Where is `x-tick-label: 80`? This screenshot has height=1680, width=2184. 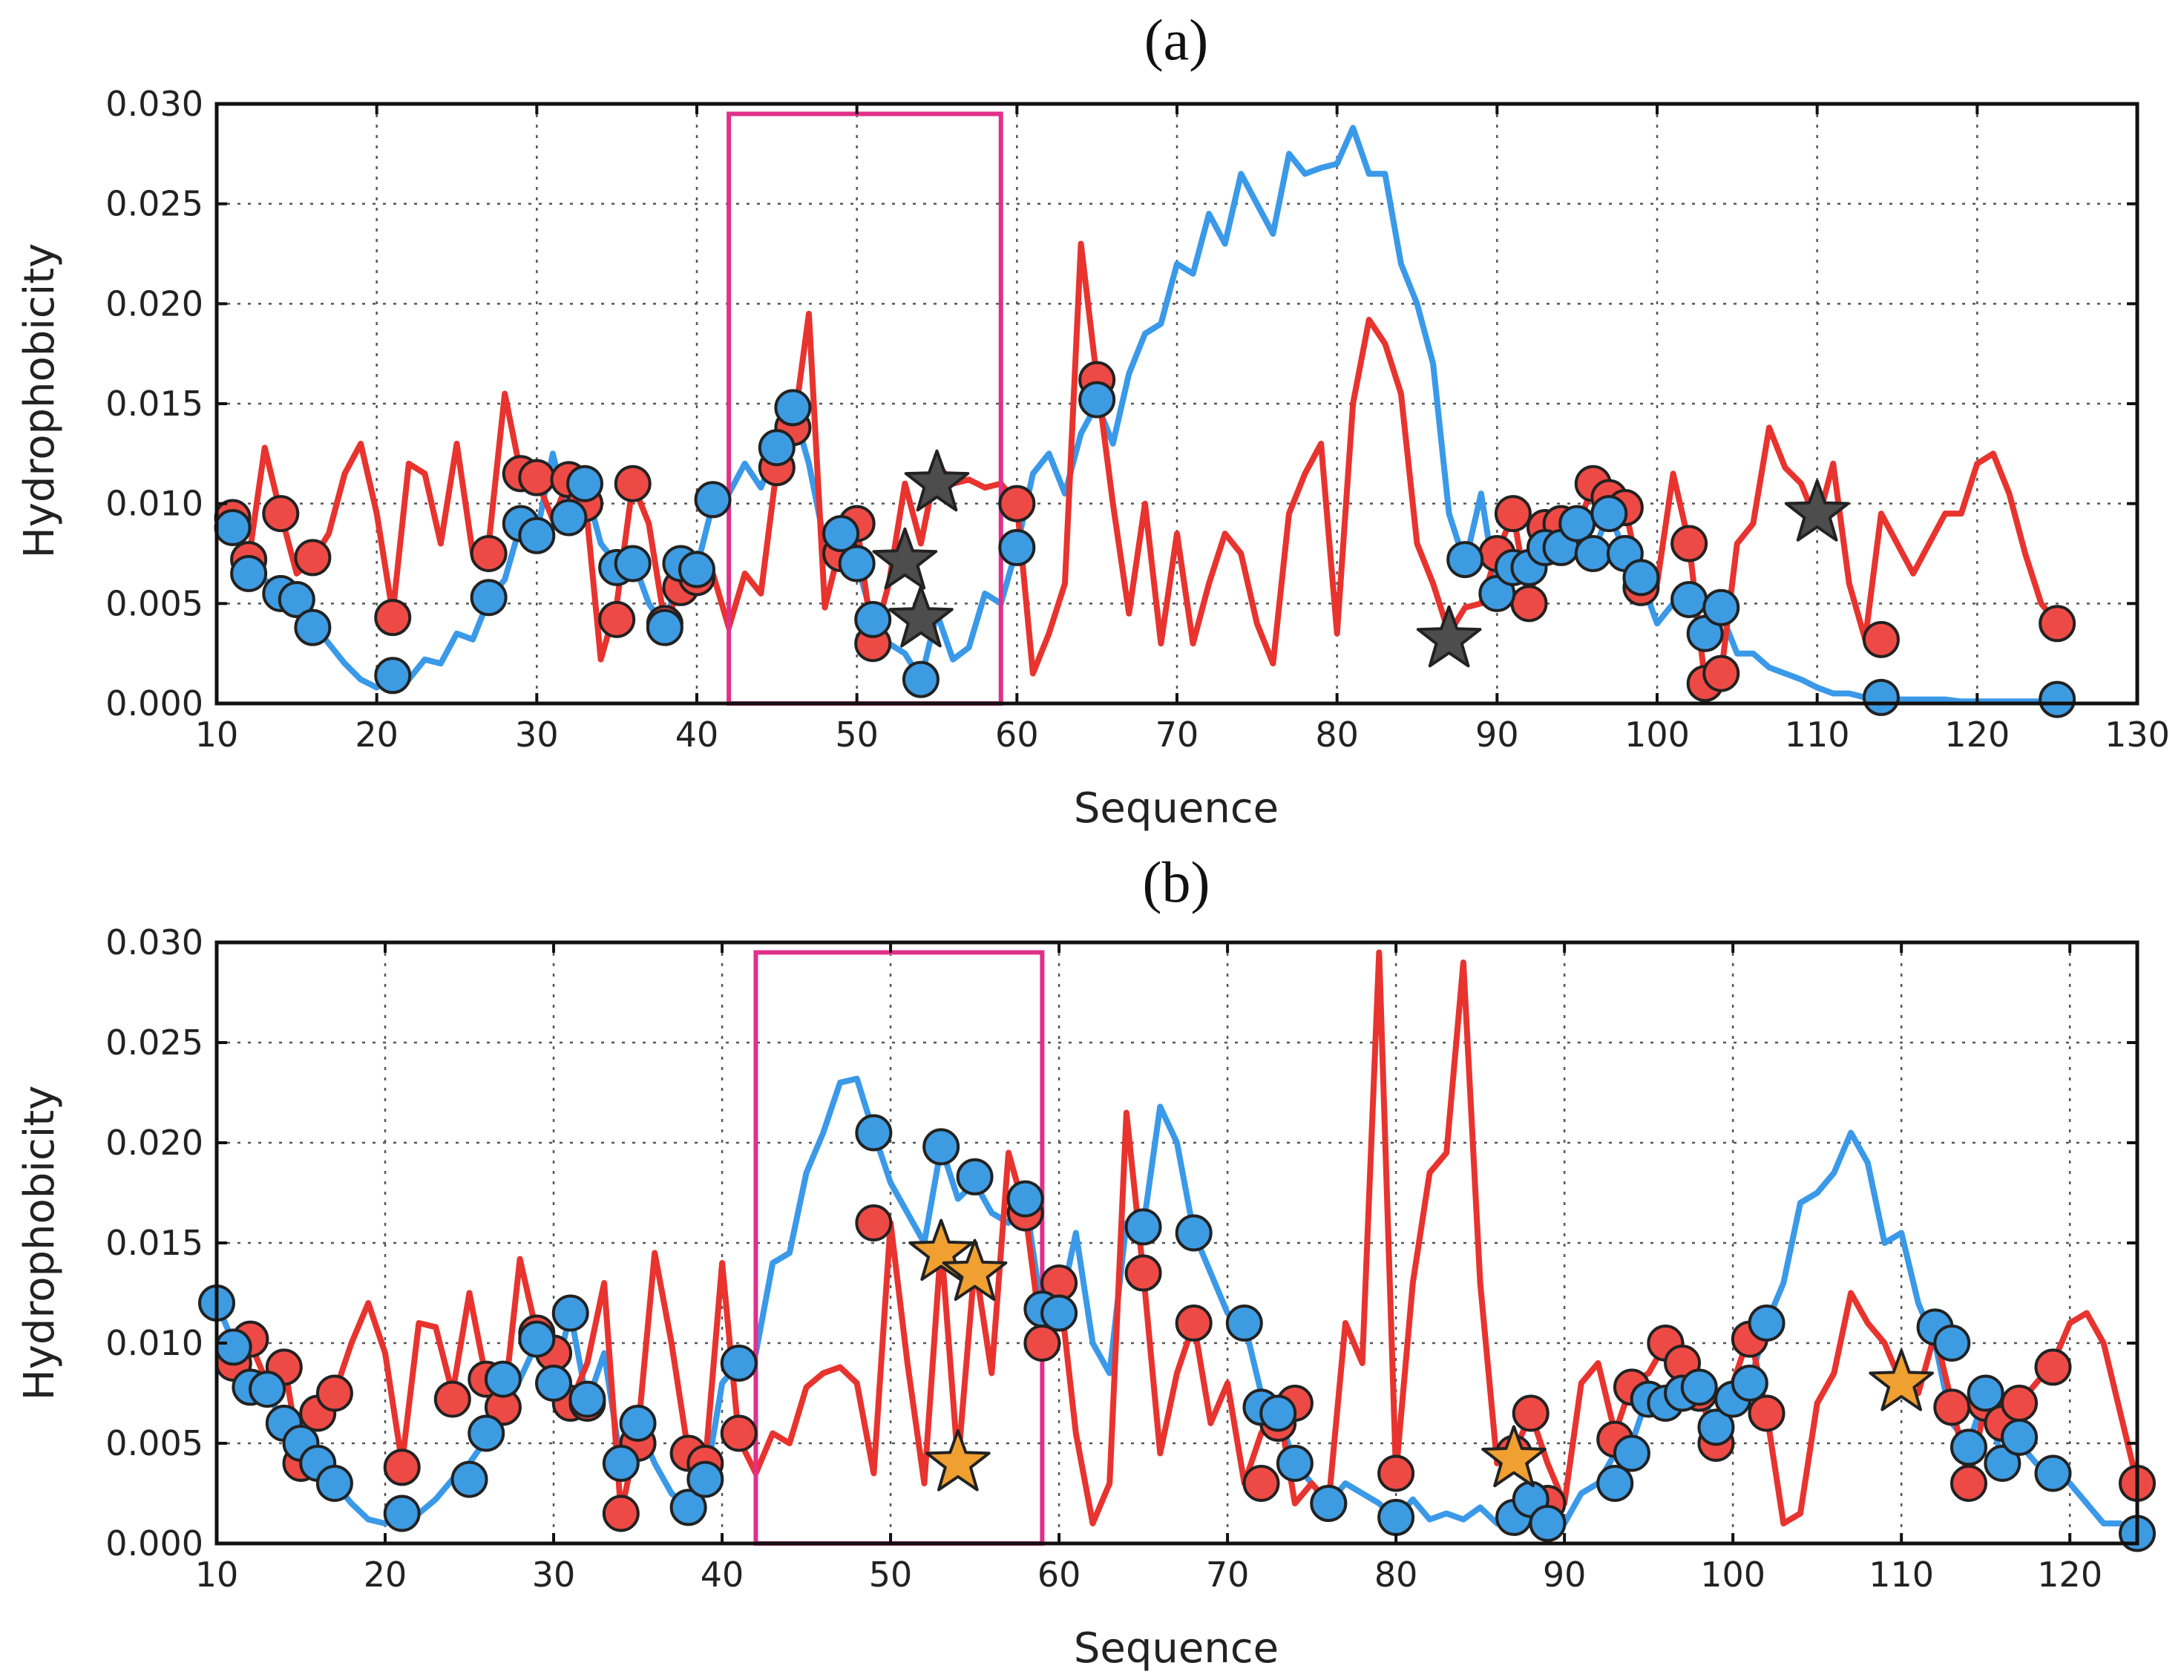
x-tick-label: 80 is located at coordinates (1337, 735).